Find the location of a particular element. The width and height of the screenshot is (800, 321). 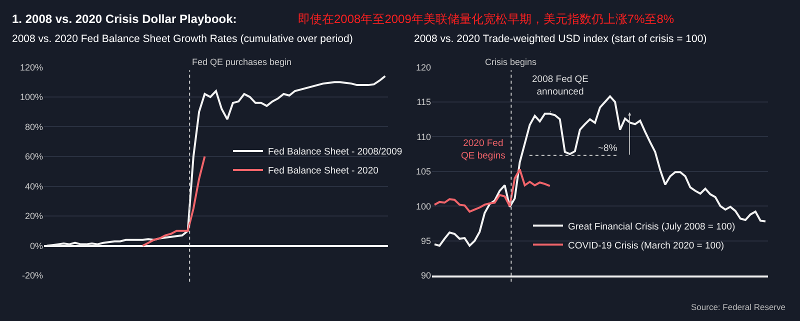

y-tick-label: -20% is located at coordinates (32, 275).